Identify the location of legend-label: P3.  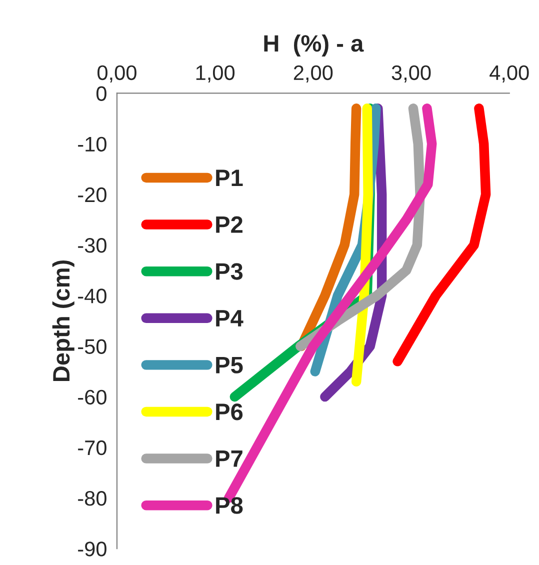
(229, 271).